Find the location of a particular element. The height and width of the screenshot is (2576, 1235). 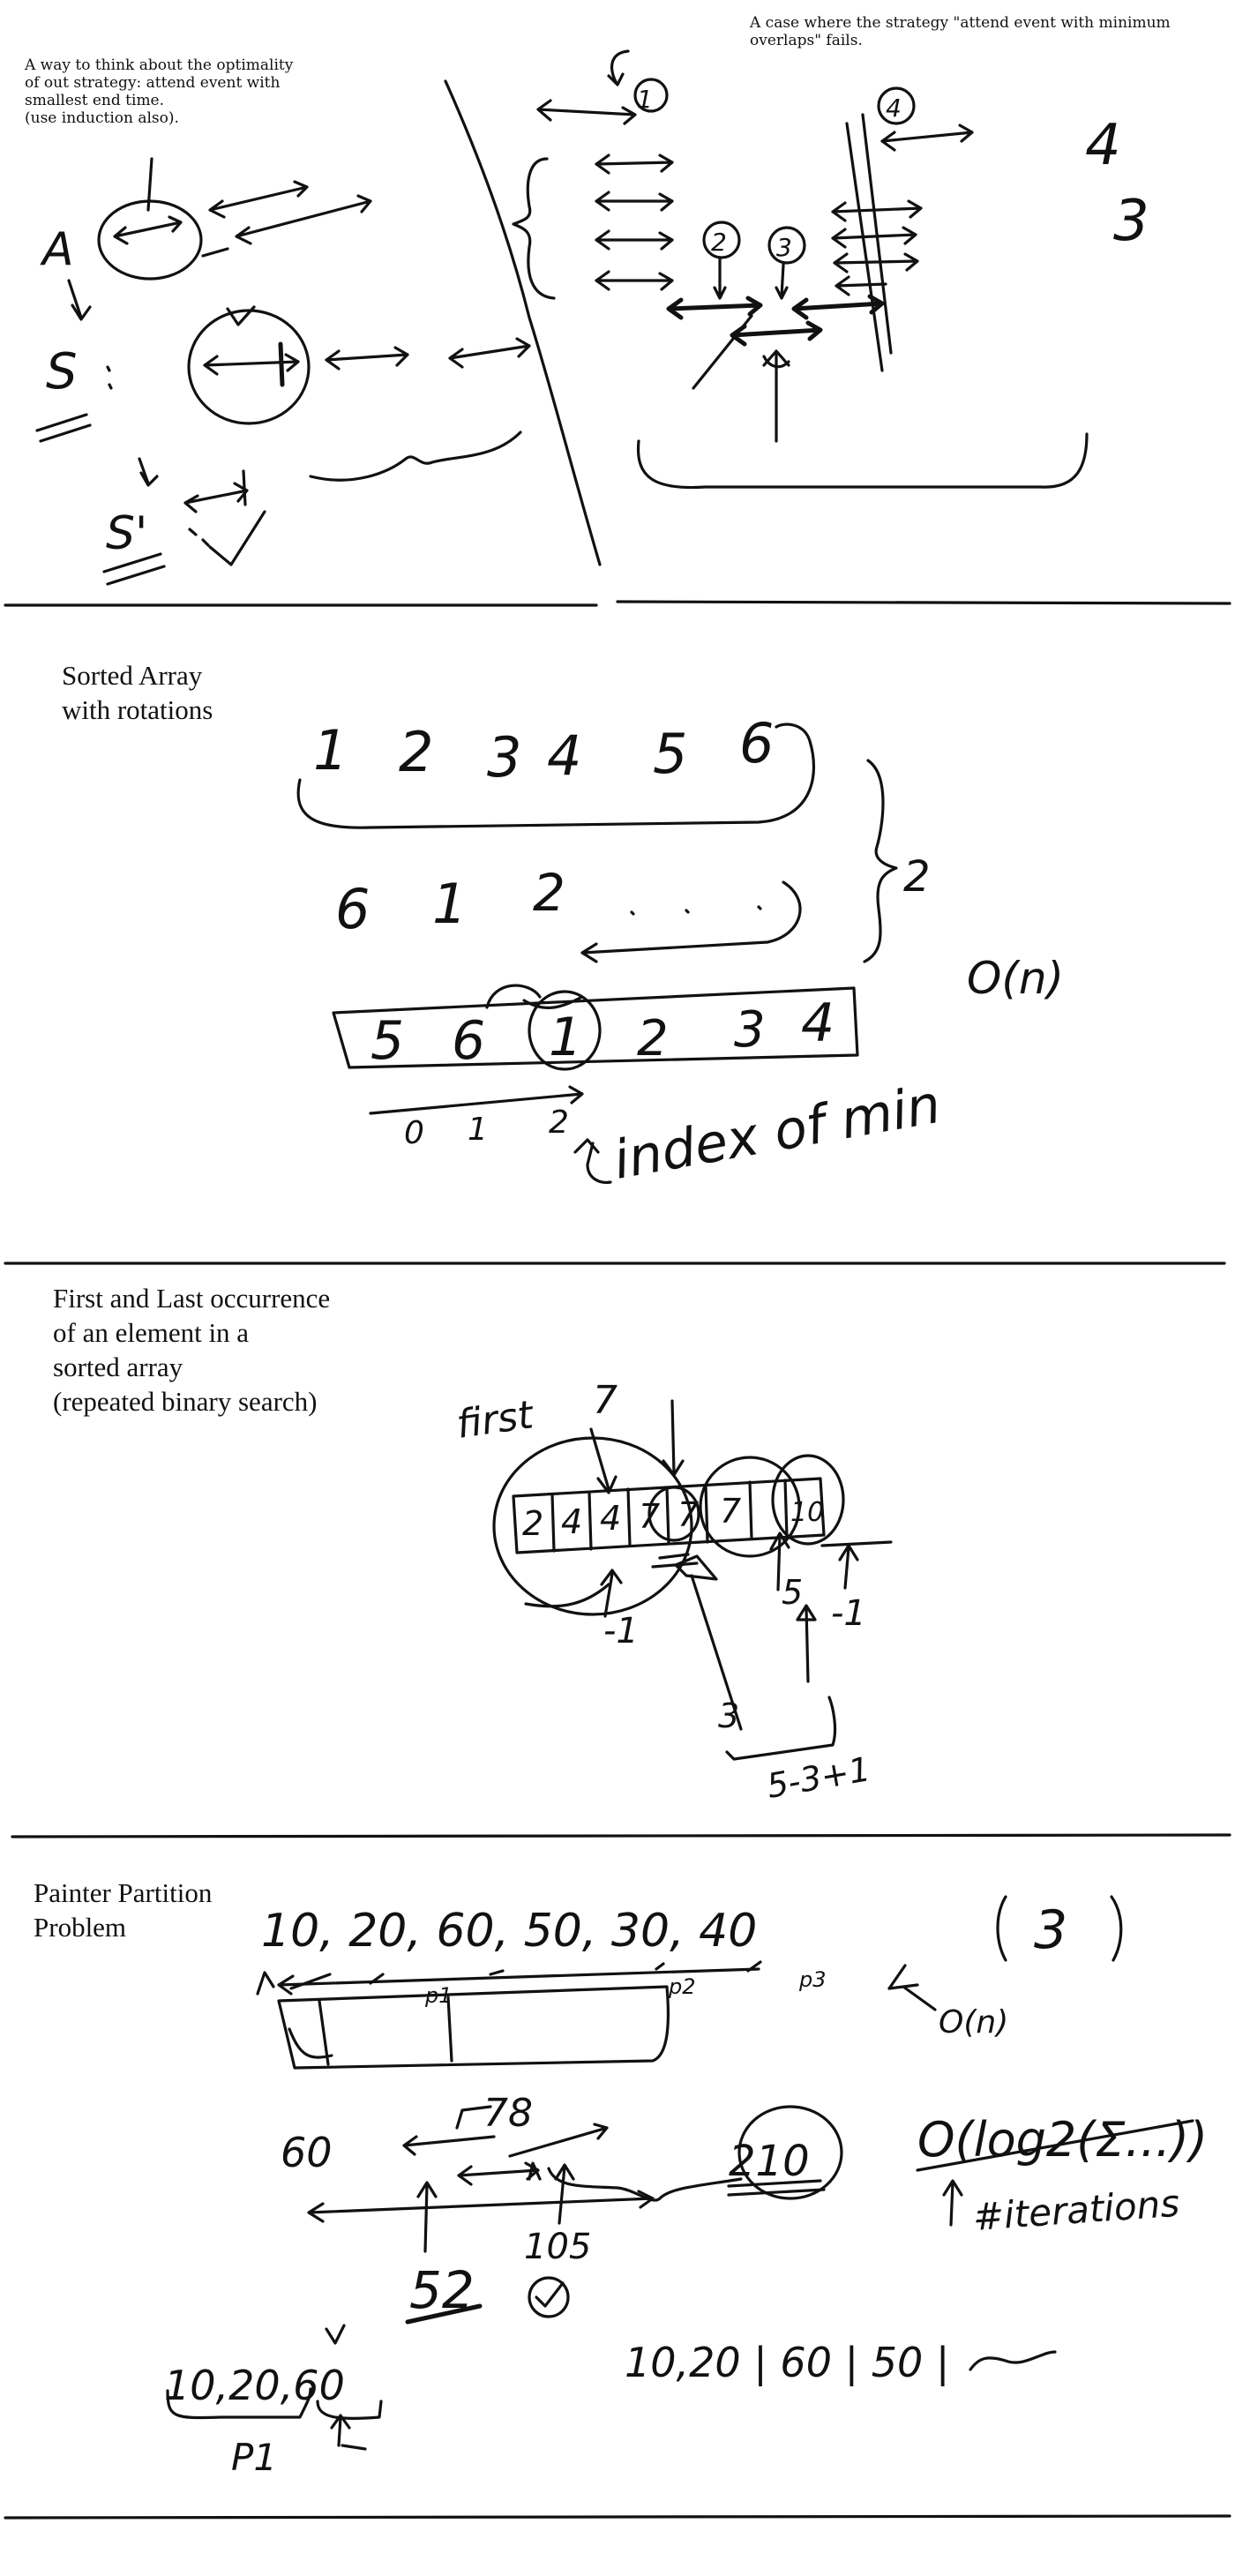

row3-value: 5 is located at coordinates (387, 1041).